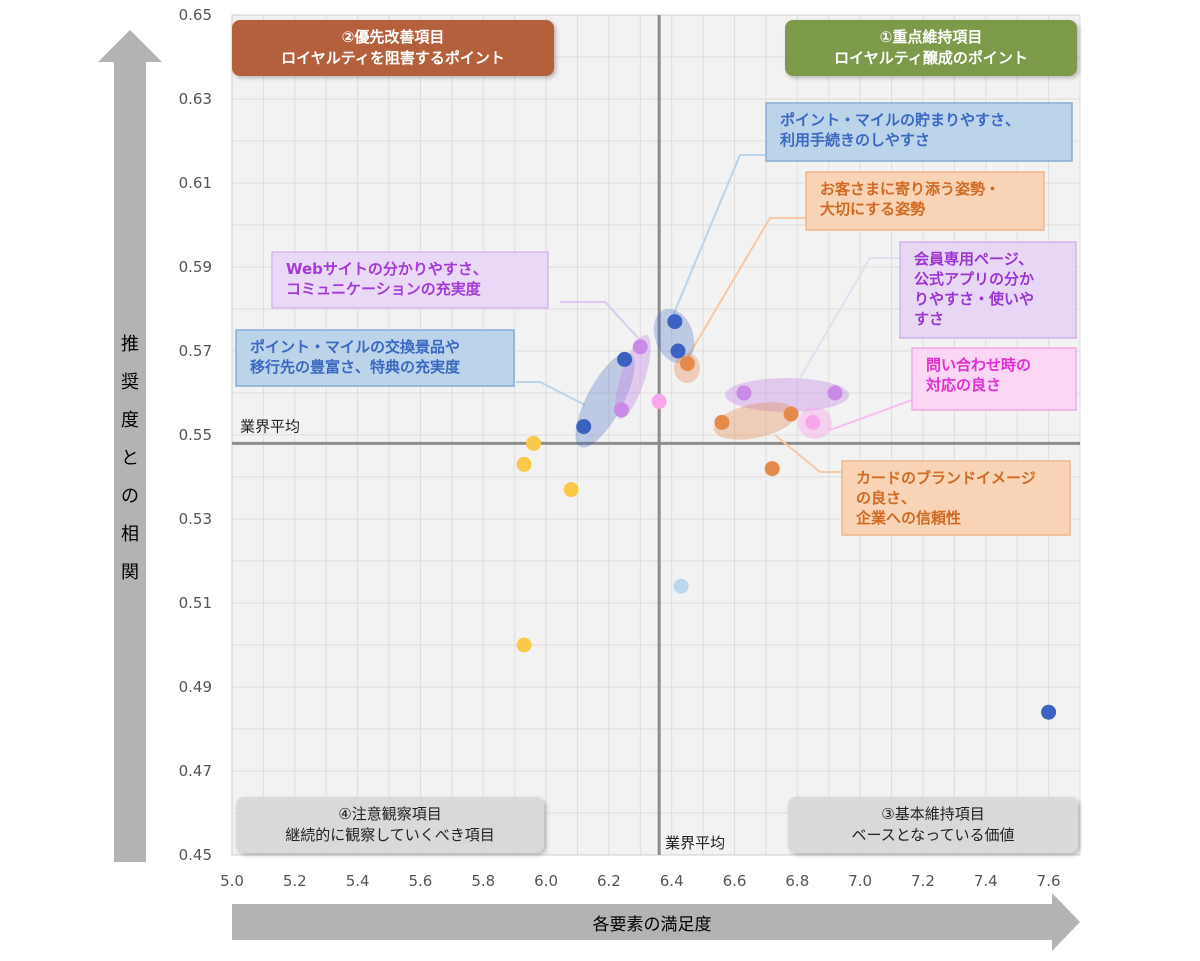 The width and height of the screenshot is (1200, 961). Describe the element at coordinates (932, 835) in the screenshot. I see `quadrant-subtitle: ベースとなっている価値` at that location.